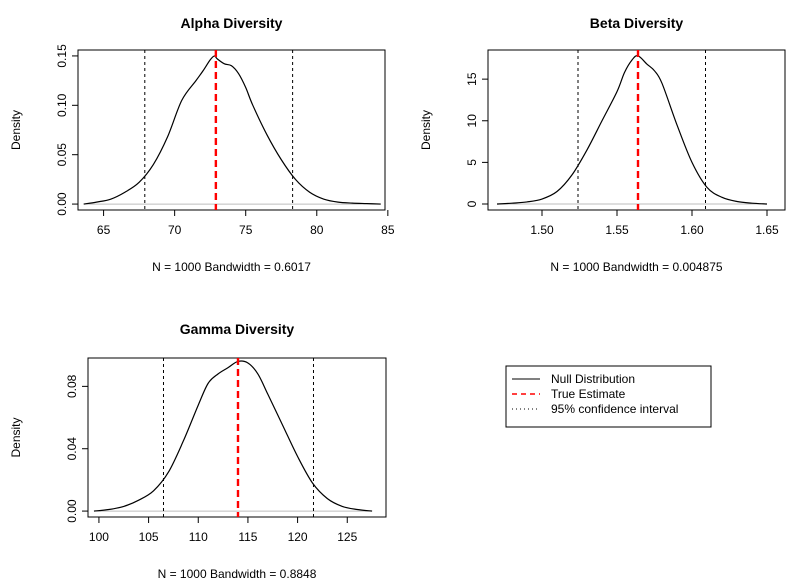 Image resolution: width=790 pixels, height=581 pixels. Describe the element at coordinates (472, 162) in the screenshot. I see `y-tick-label: 5` at that location.